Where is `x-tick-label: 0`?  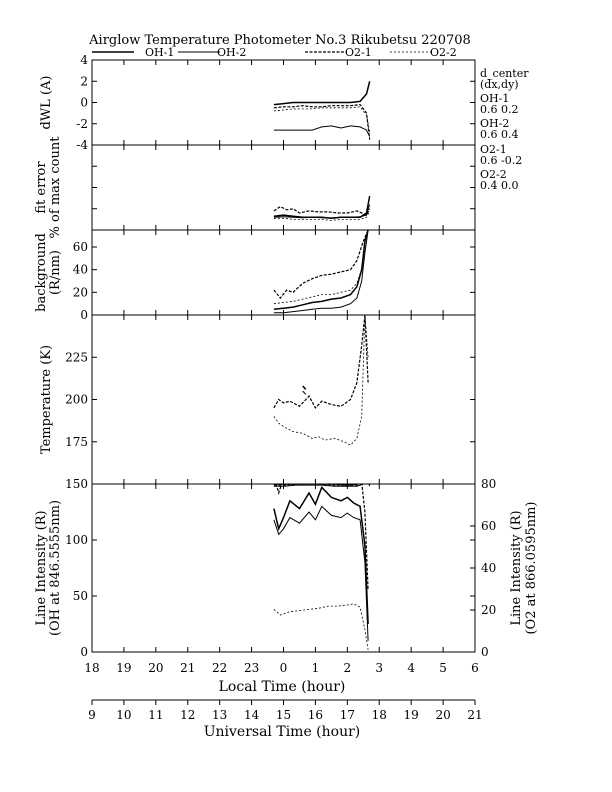 x-tick-label: 0 is located at coordinates (284, 668).